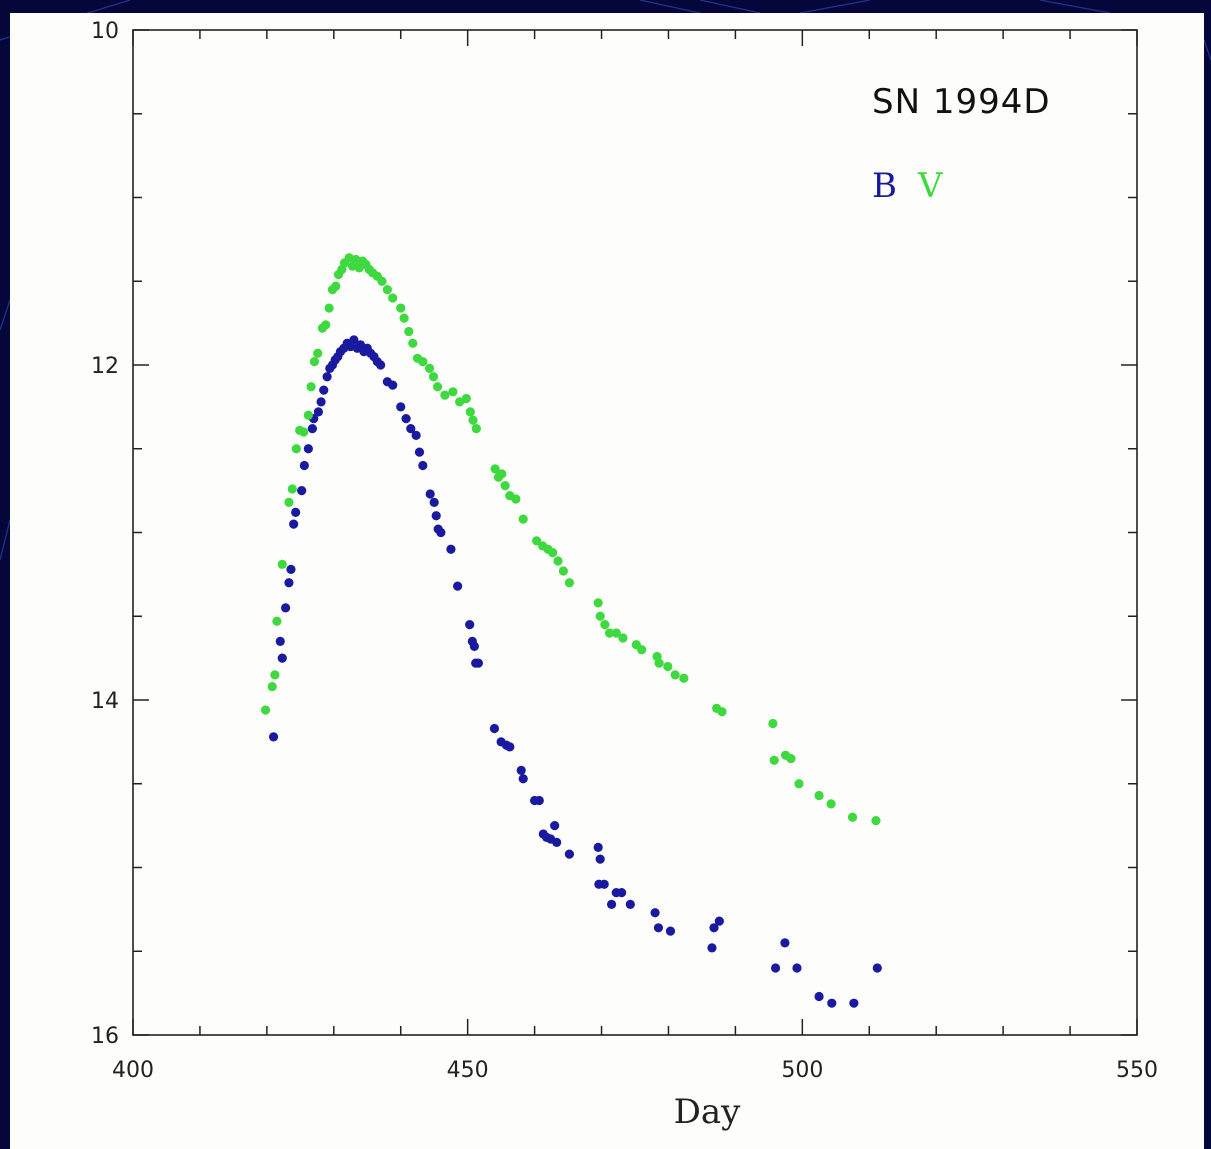  I want to click on y-tick-label: 10, so click(105, 31).